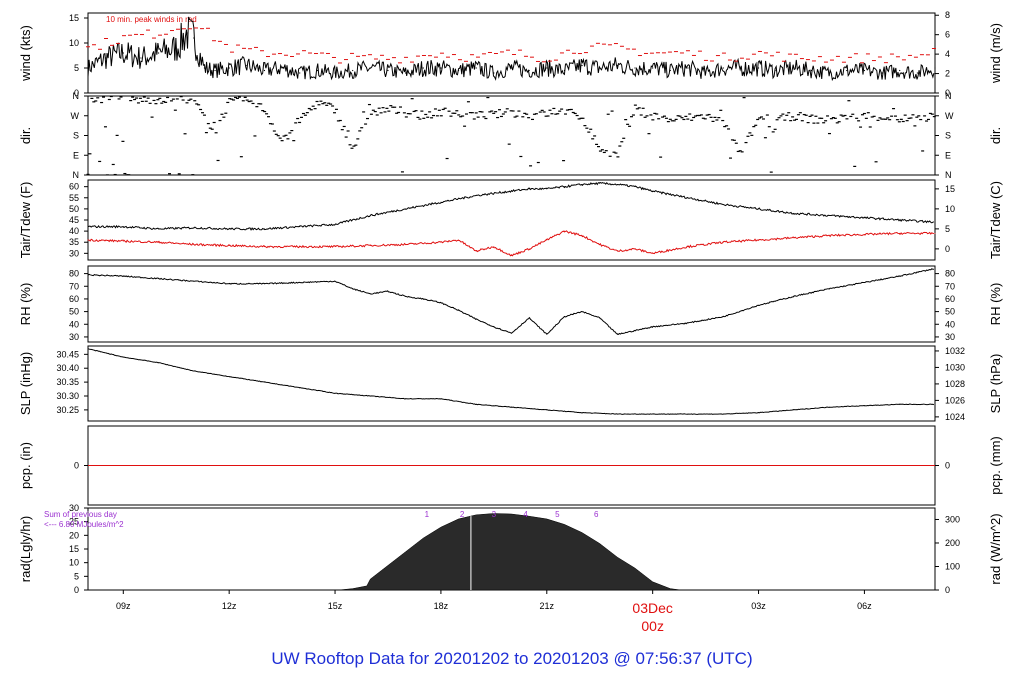 The height and width of the screenshot is (700, 1024). What do you see at coordinates (950, 312) in the screenshot?
I see `y-tick-label-right: 50` at bounding box center [950, 312].